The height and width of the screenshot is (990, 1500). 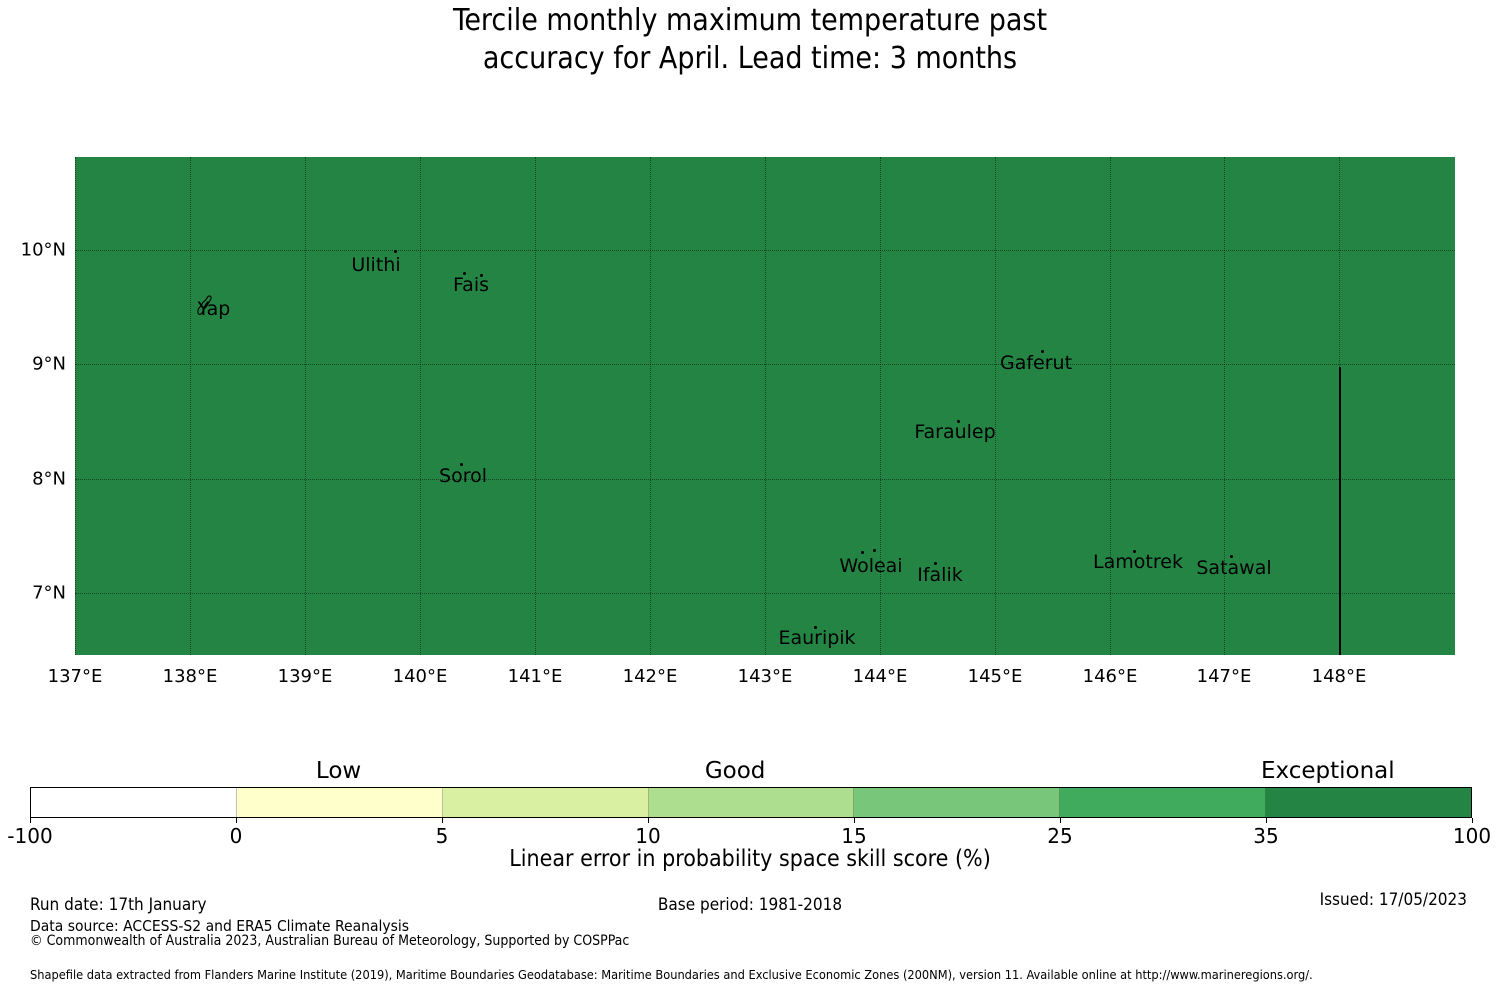 What do you see at coordinates (442, 836) in the screenshot?
I see `colorbar-tick-label: 5` at bounding box center [442, 836].